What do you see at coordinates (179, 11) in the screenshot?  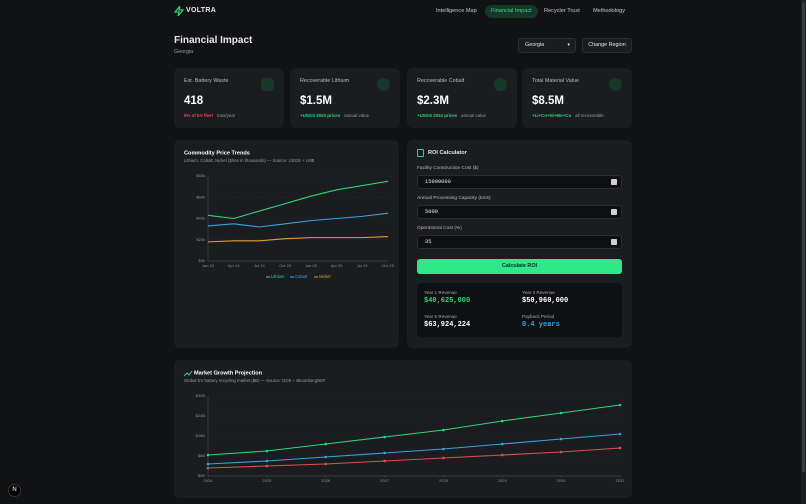 I see `logo-icon` at bounding box center [179, 11].